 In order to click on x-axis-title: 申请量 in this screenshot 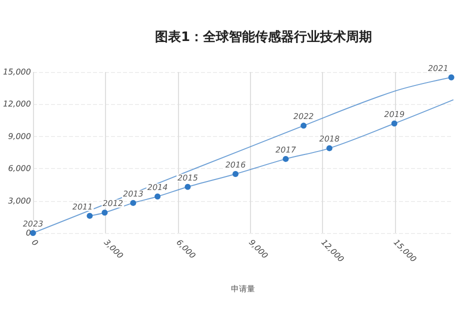, I will do `click(242, 289)`.